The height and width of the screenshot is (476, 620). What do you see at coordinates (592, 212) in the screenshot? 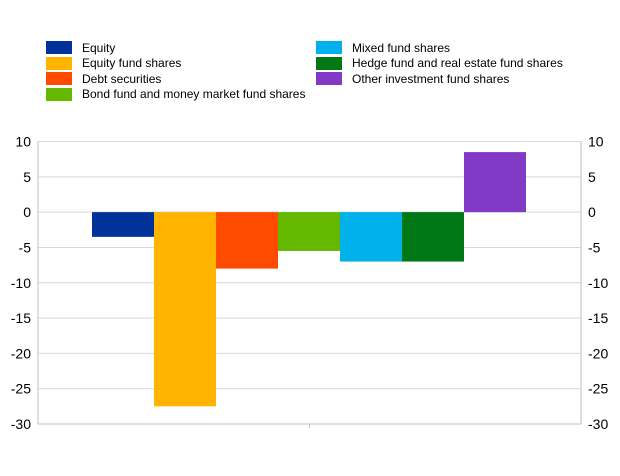
I see `y-tick-label-right: 0` at bounding box center [592, 212].